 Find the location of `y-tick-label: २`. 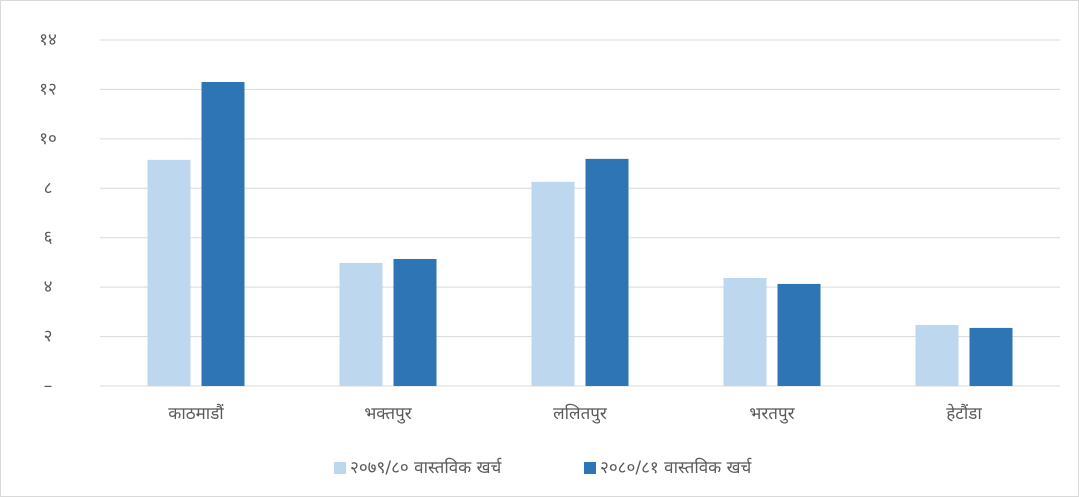

y-tick-label: २ is located at coordinates (48, 337).